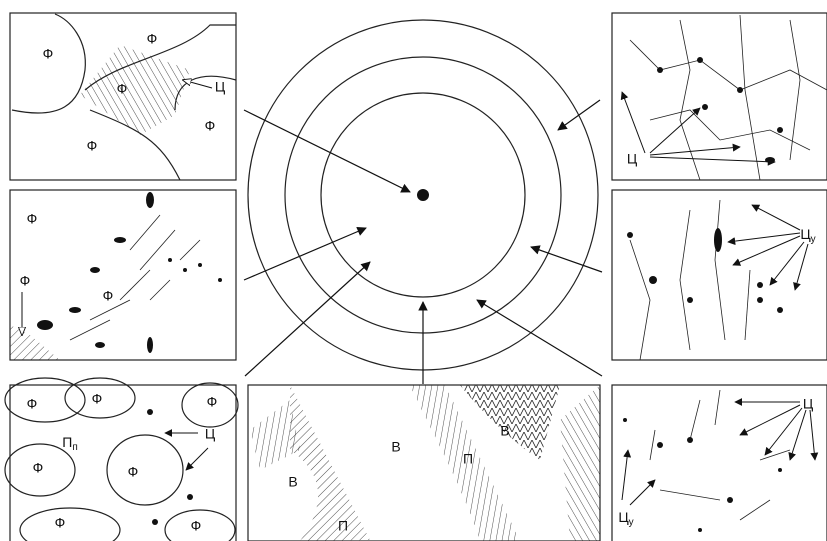  Describe the element at coordinates (424, 462) in the screenshot. I see `panel-bottom-center: В В П П В` at that location.